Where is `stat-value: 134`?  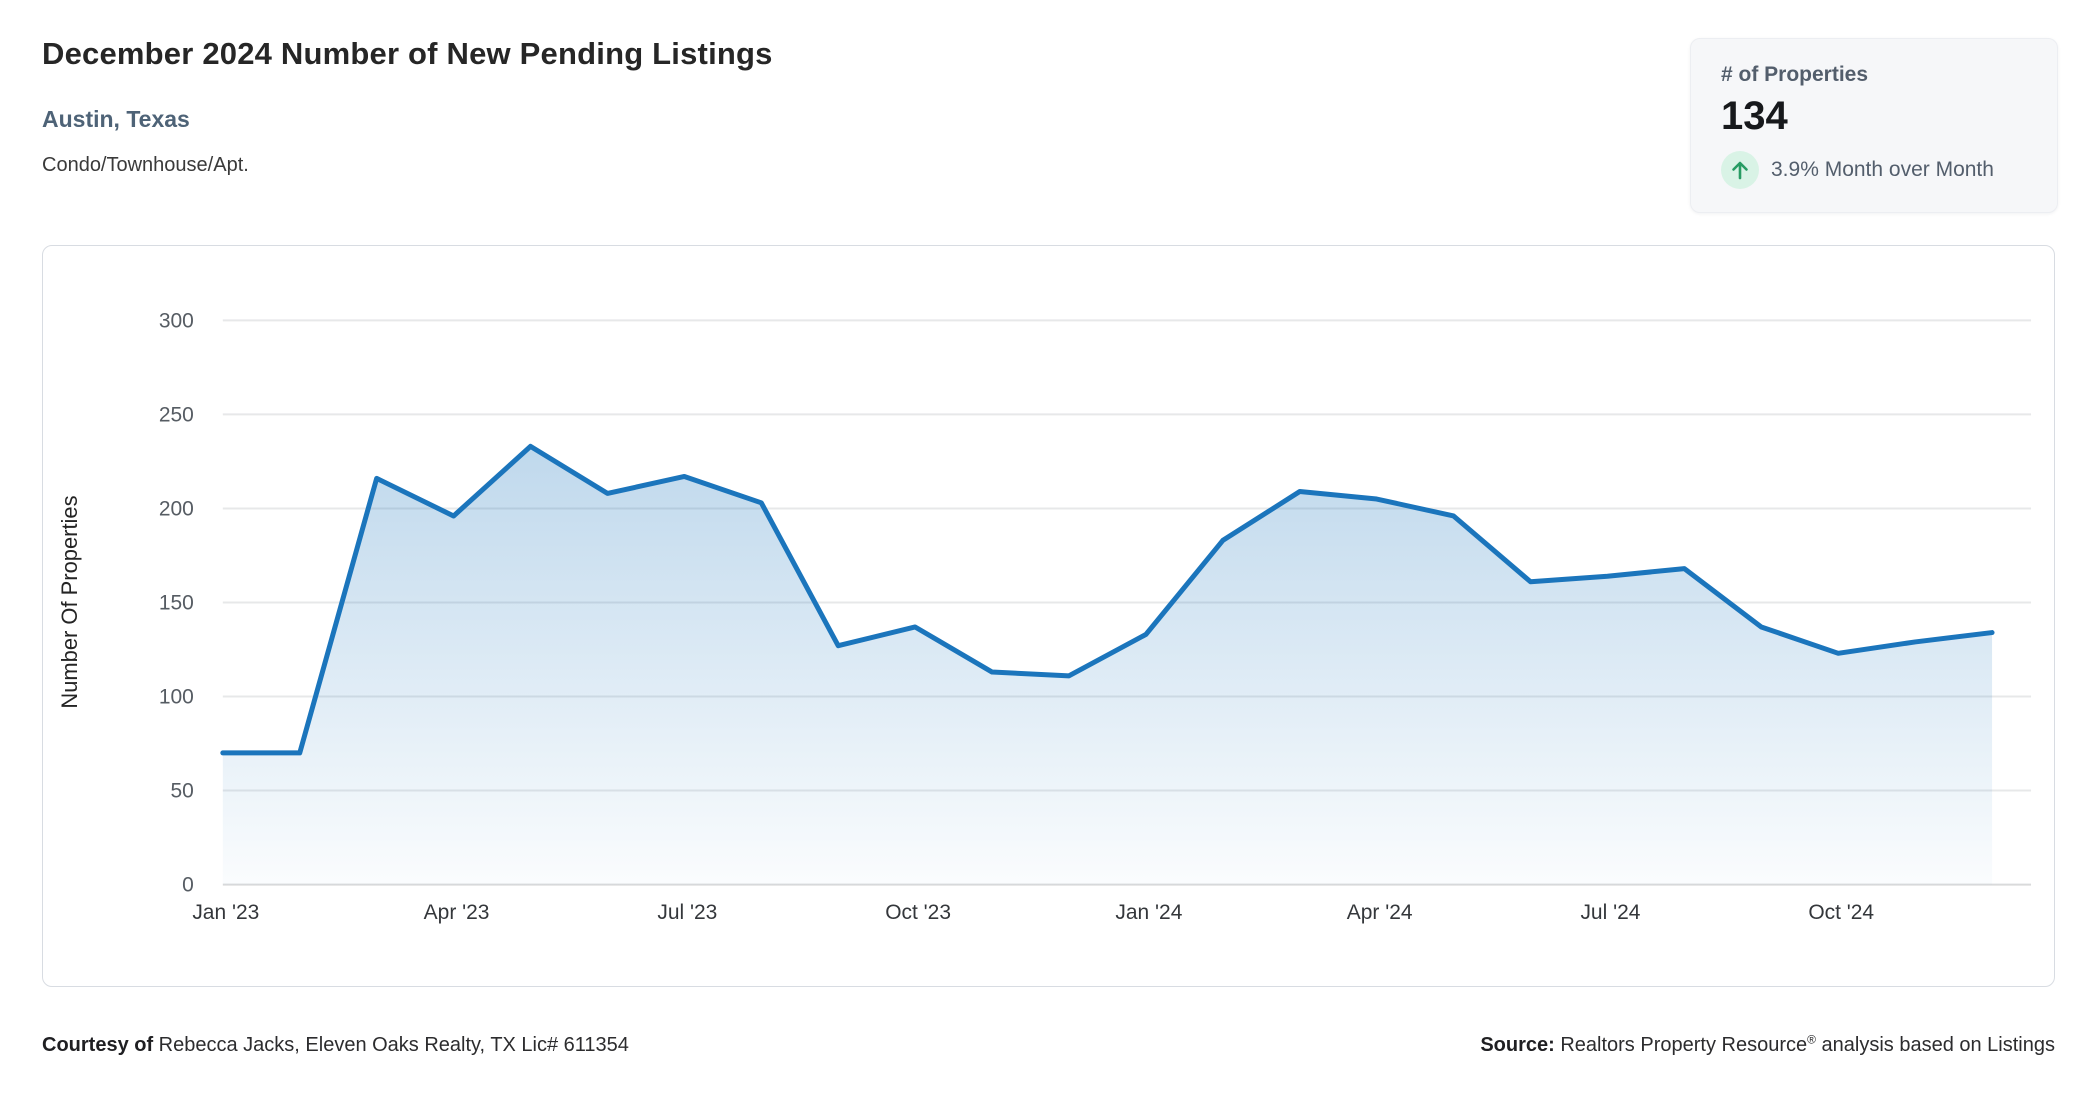 stat-value: 134 is located at coordinates (1754, 116).